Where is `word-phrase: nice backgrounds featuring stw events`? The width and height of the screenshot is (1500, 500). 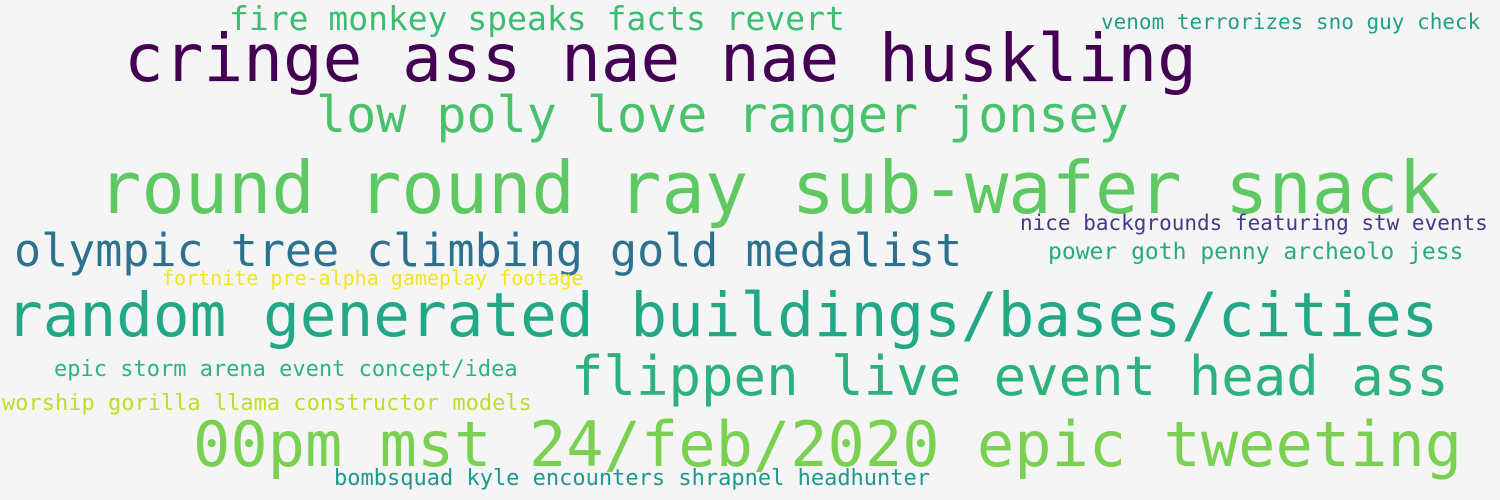
word-phrase: nice backgrounds featuring stw events is located at coordinates (1254, 223).